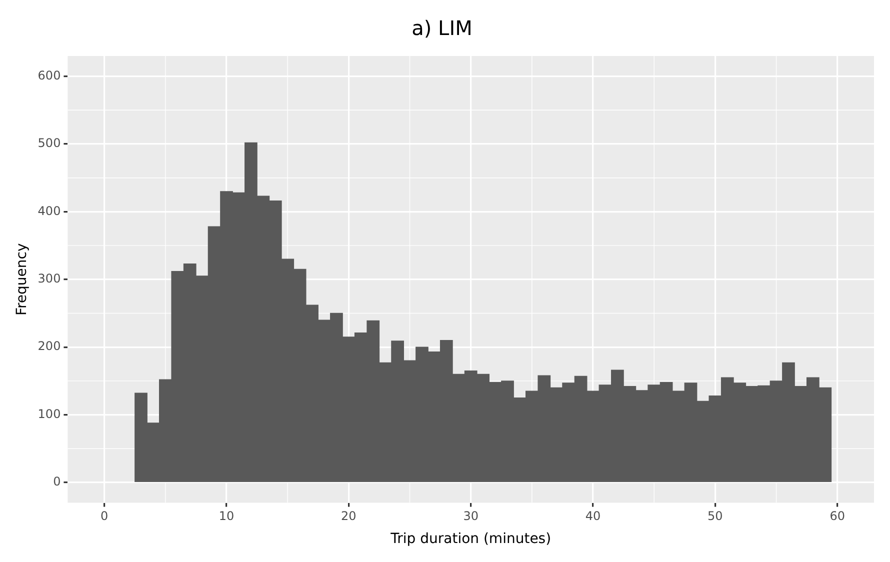  Describe the element at coordinates (49, 279) in the screenshot. I see `y-tick-label: 300` at that location.